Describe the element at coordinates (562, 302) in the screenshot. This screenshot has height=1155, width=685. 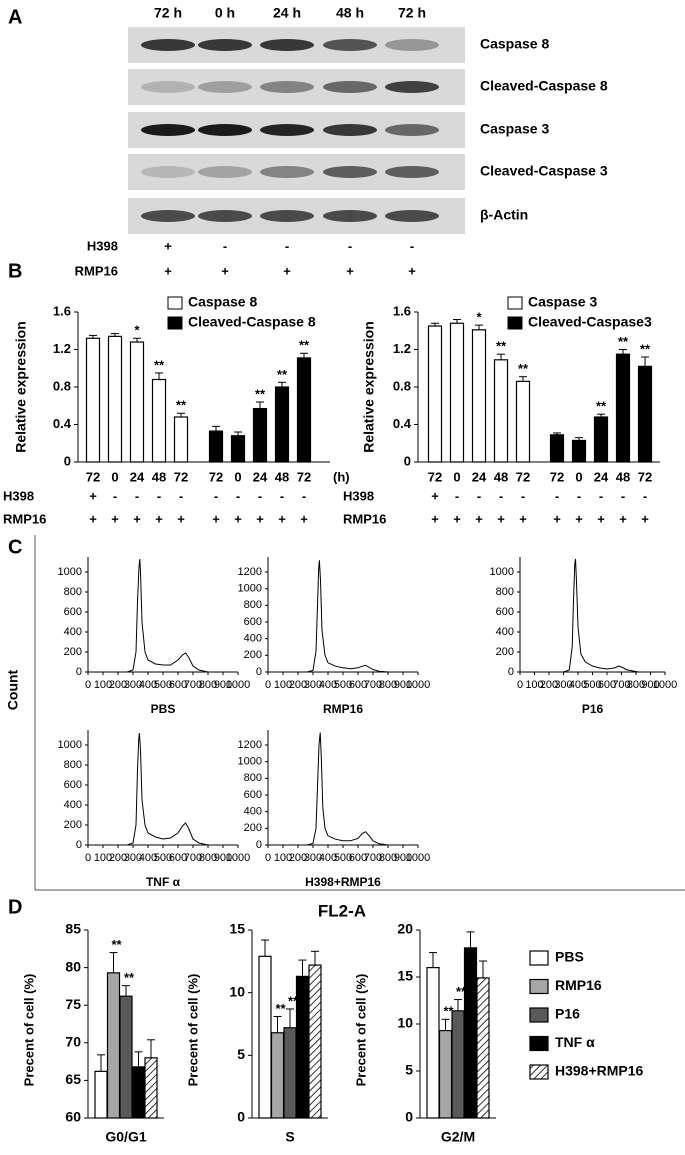
I see `legend-label: Caspase 3` at that location.